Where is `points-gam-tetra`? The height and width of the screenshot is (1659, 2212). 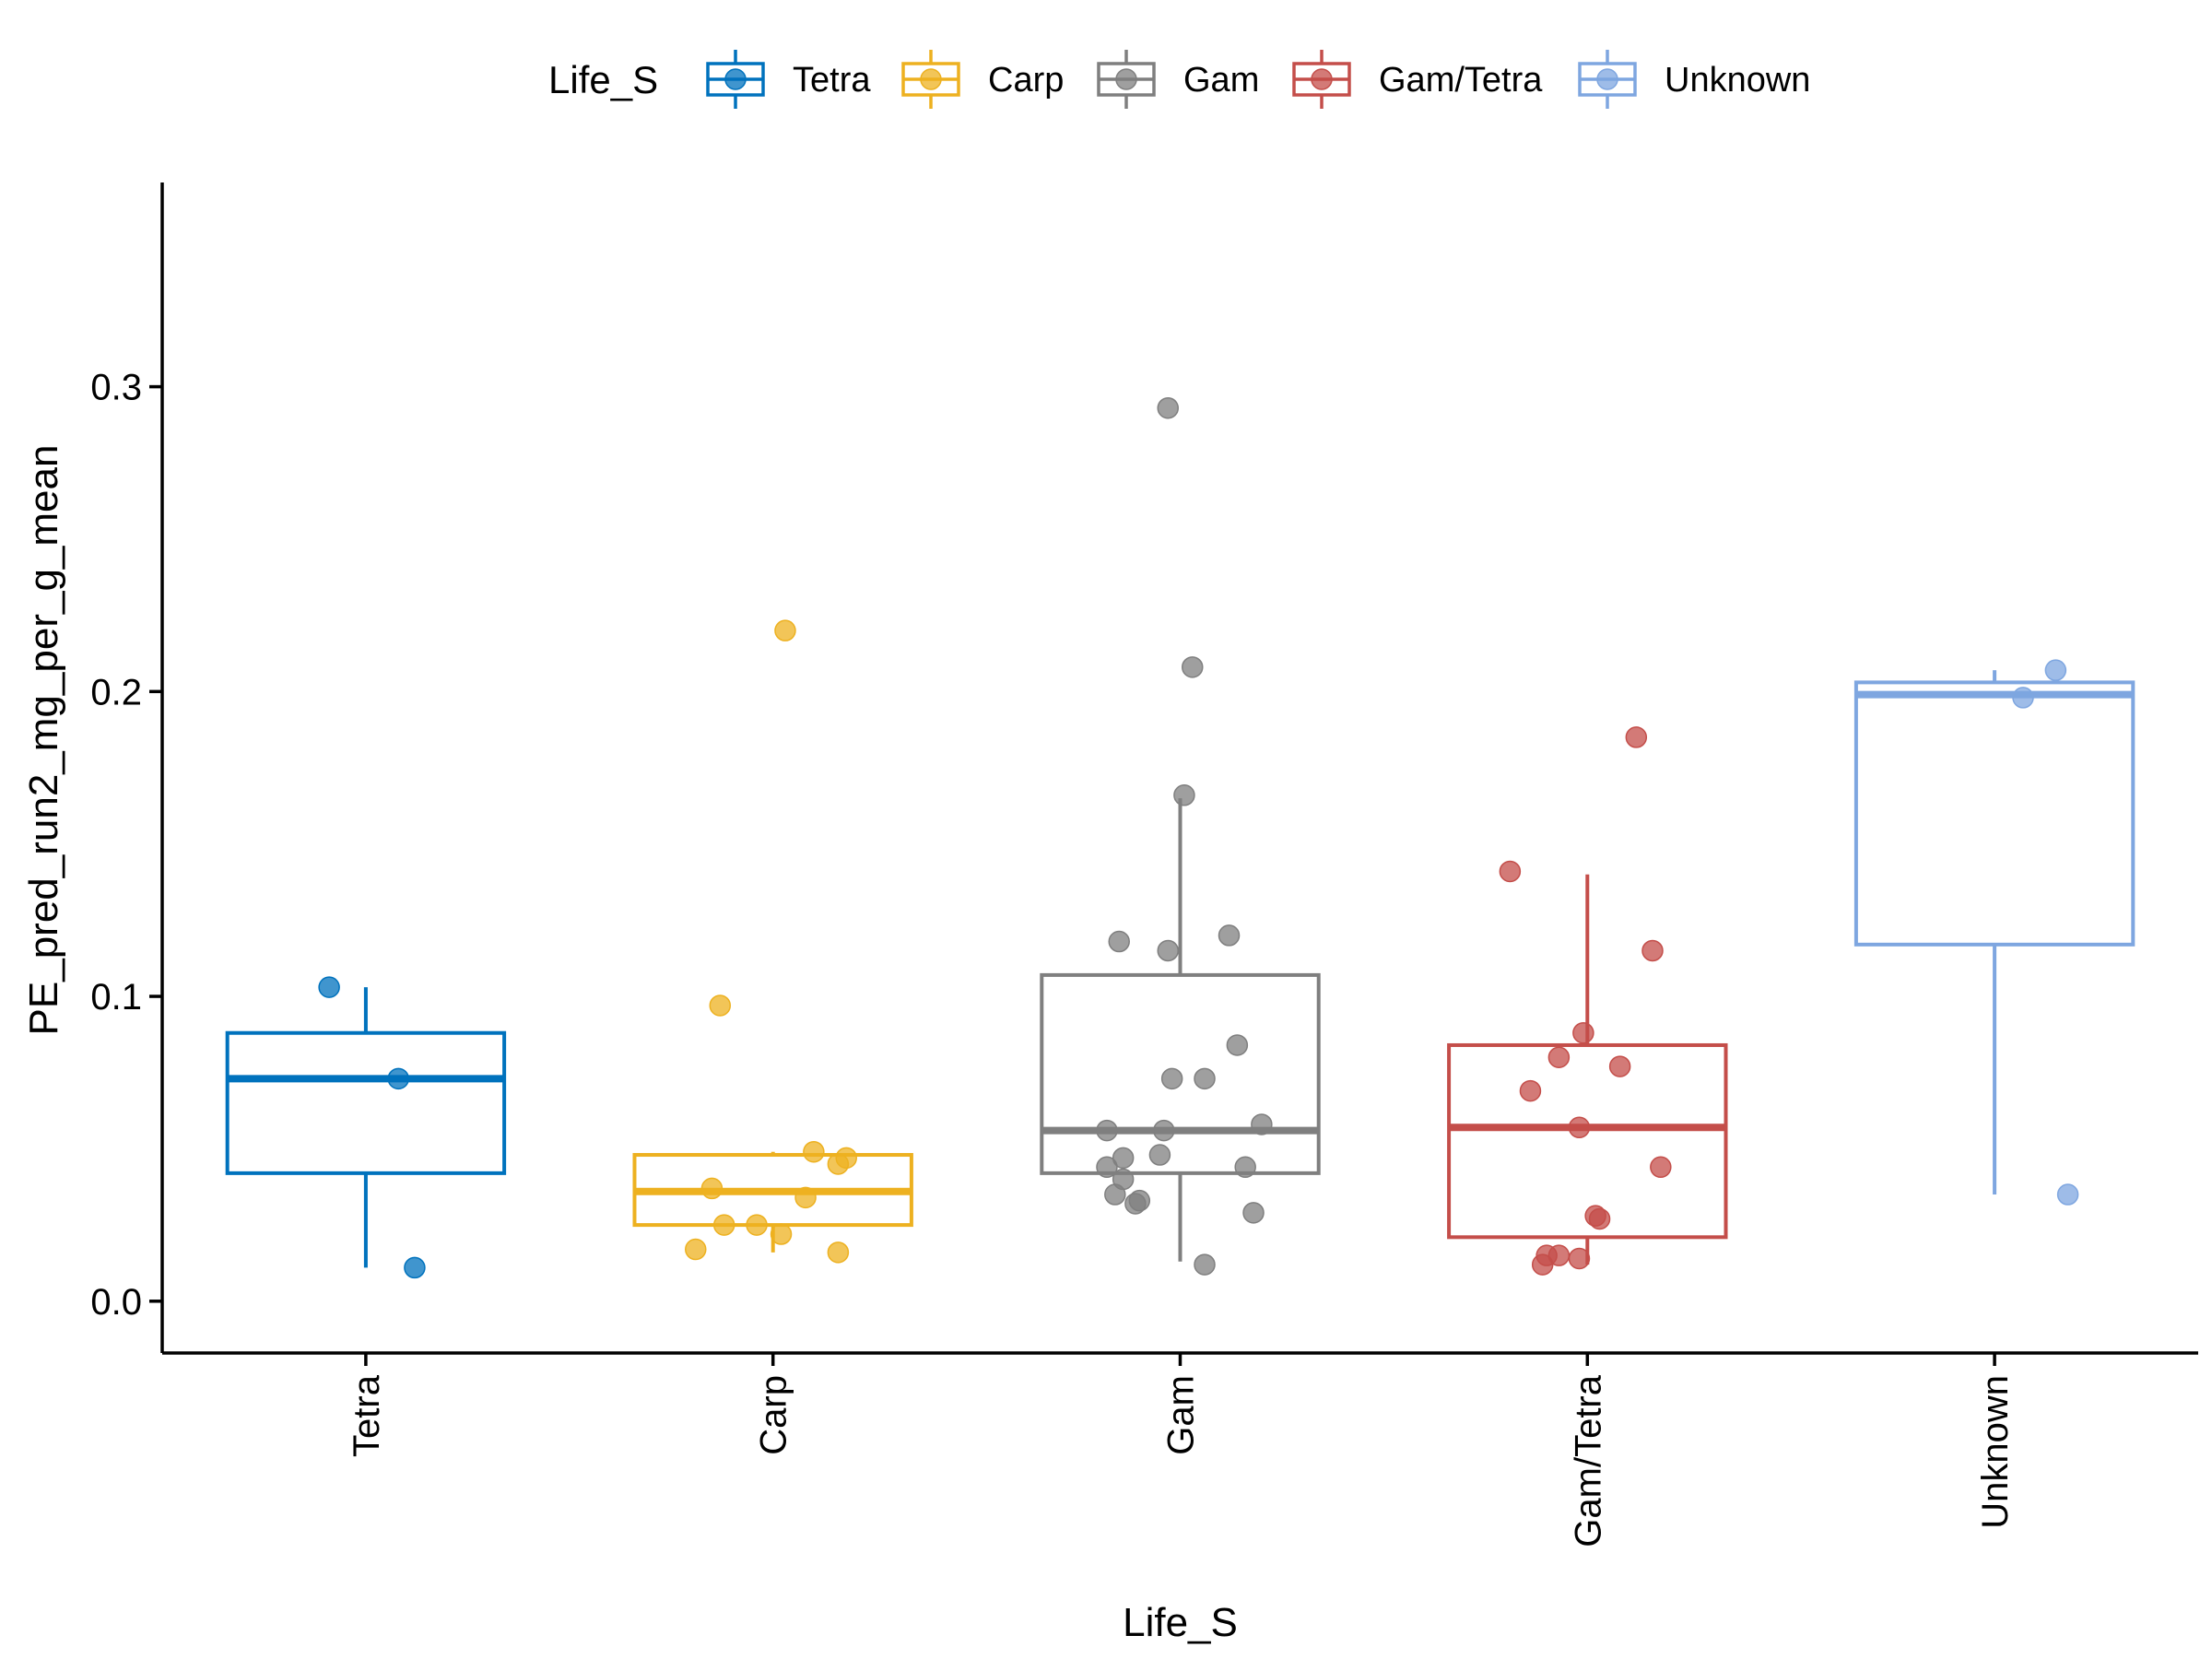
points-gam-tetra is located at coordinates (1585, 1001).